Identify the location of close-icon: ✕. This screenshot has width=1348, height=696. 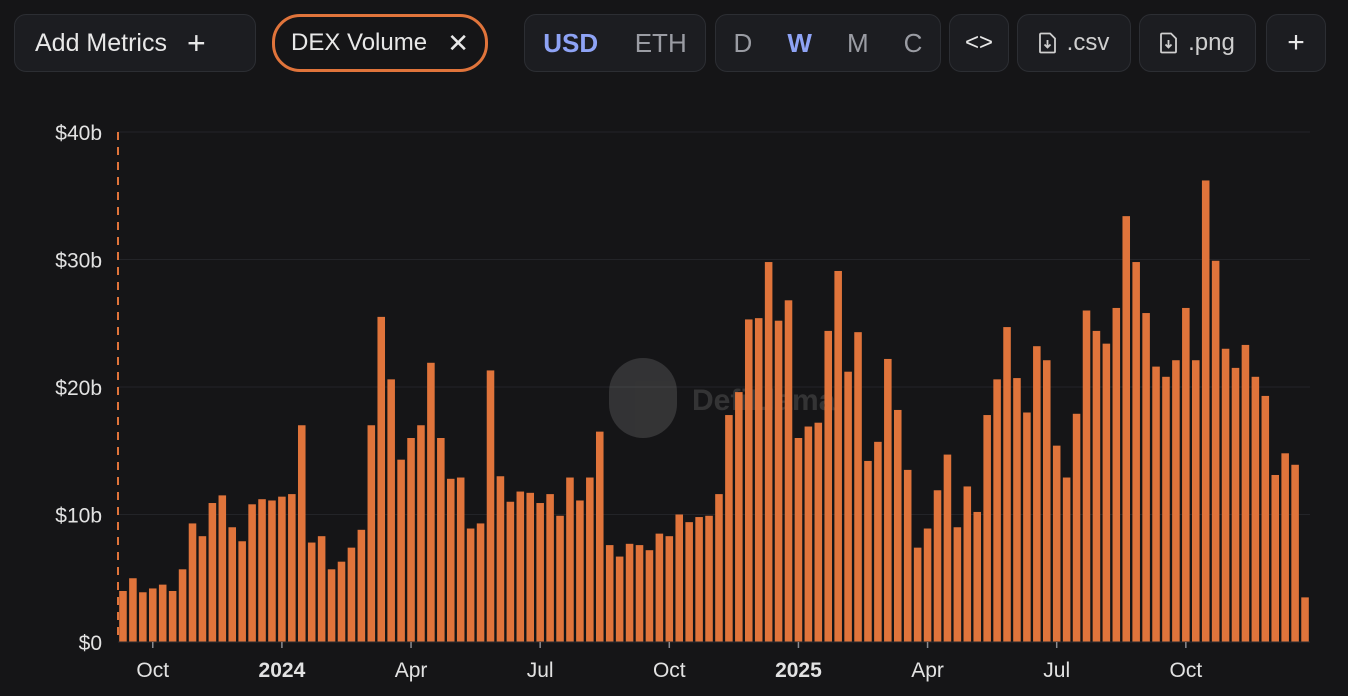
(458, 42).